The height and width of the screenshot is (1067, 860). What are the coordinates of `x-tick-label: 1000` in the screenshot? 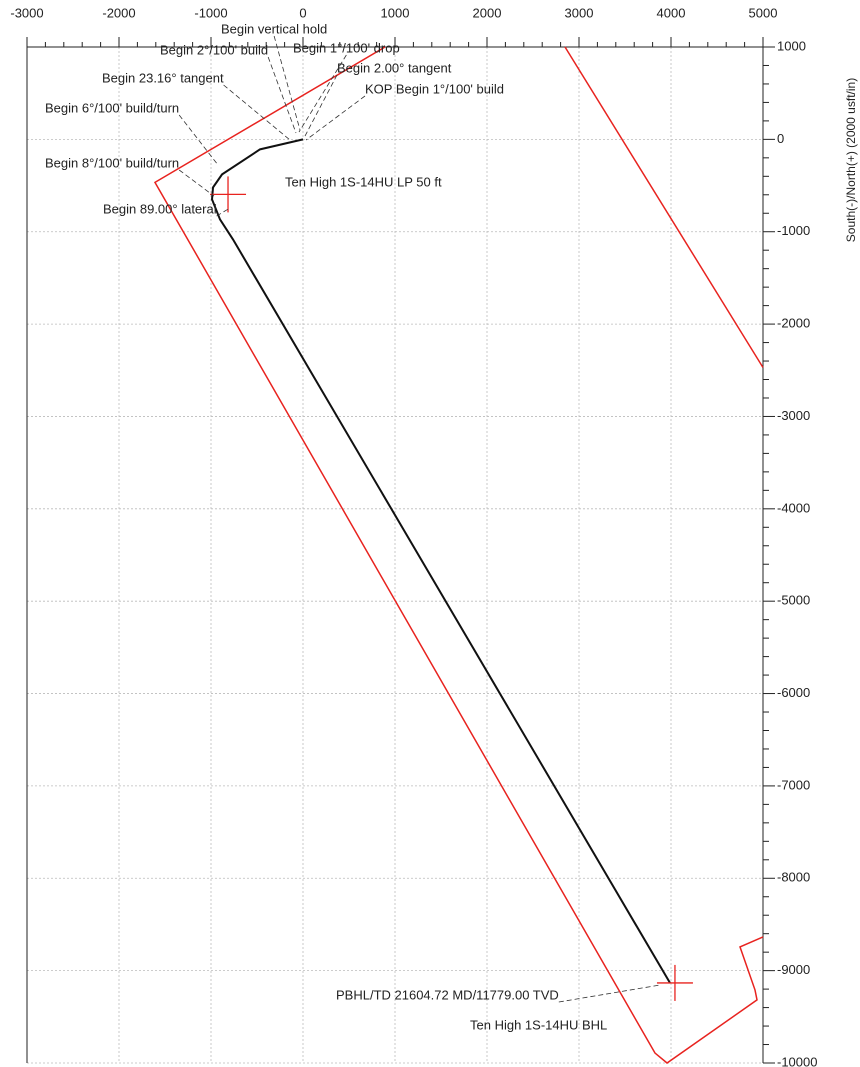 It's located at (395, 12).